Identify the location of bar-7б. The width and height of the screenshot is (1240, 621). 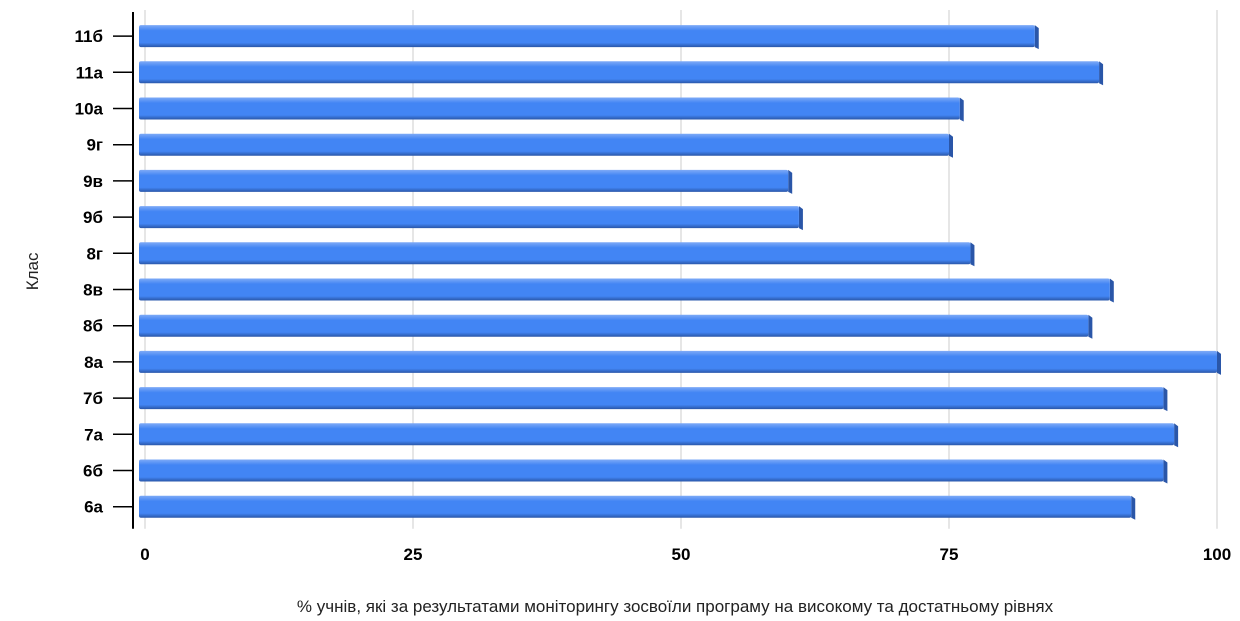
(653, 399).